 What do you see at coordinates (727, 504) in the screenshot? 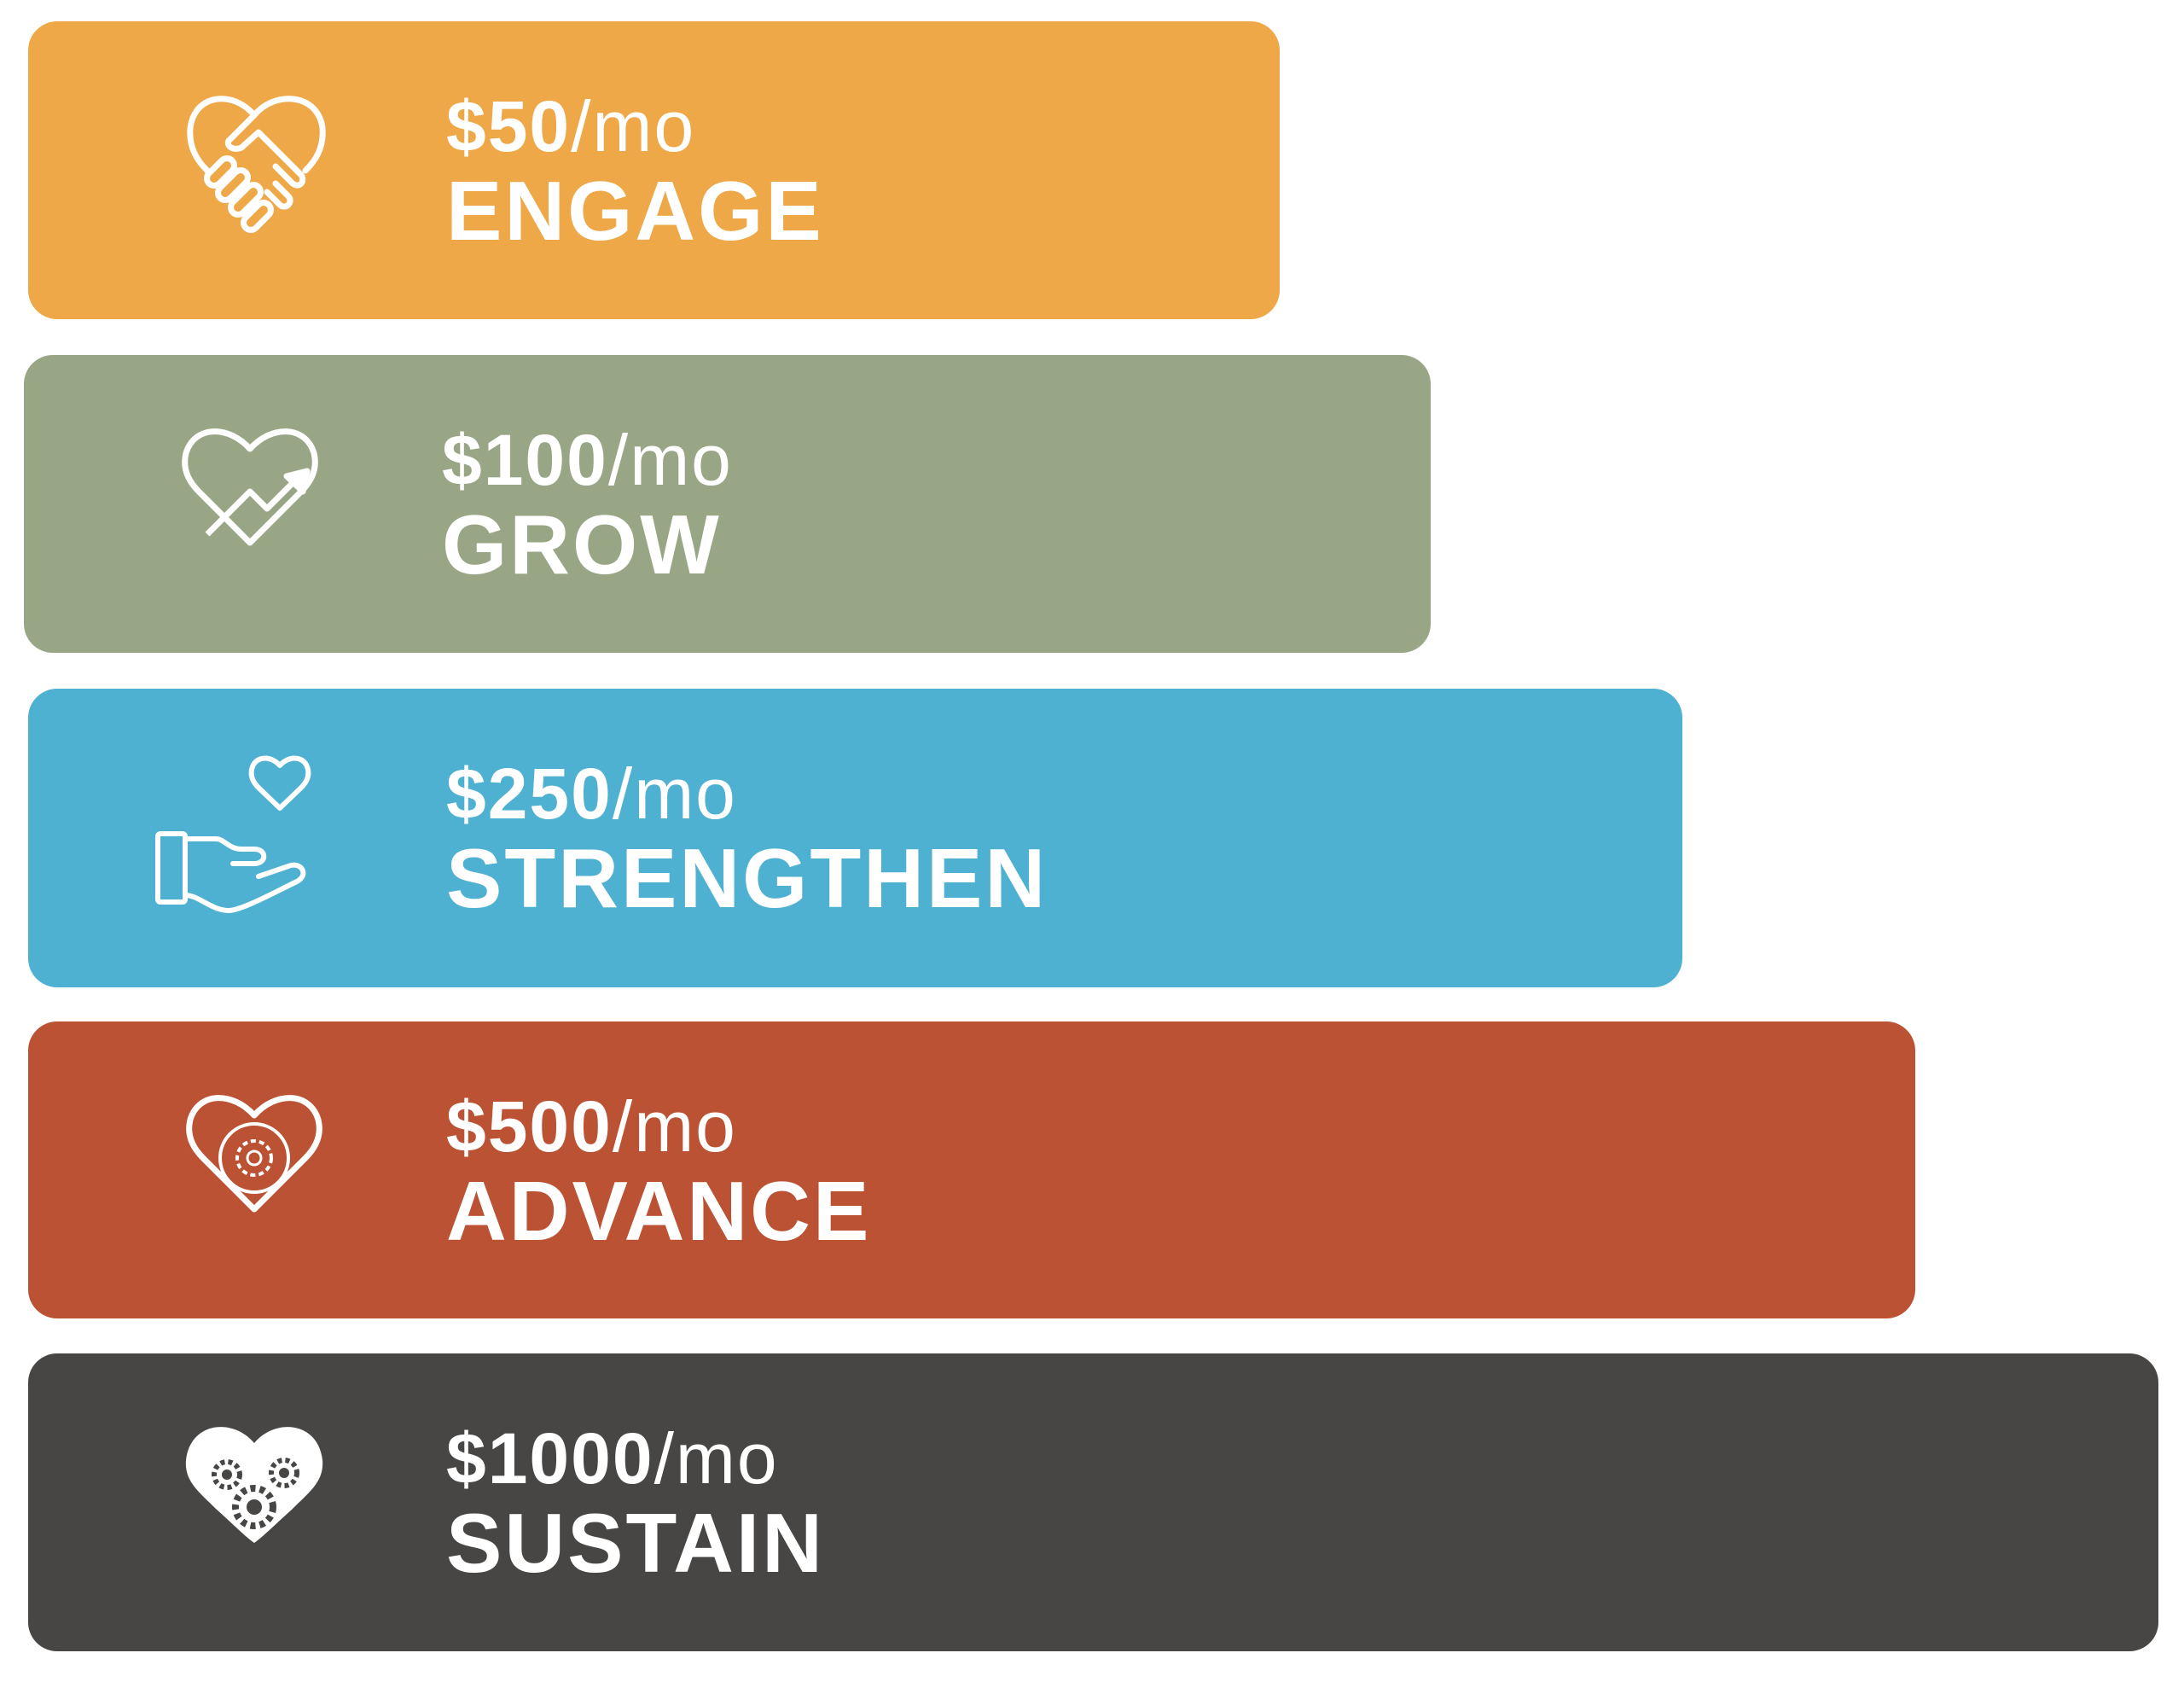
I see `tier-grow: $100/mo GROW` at bounding box center [727, 504].